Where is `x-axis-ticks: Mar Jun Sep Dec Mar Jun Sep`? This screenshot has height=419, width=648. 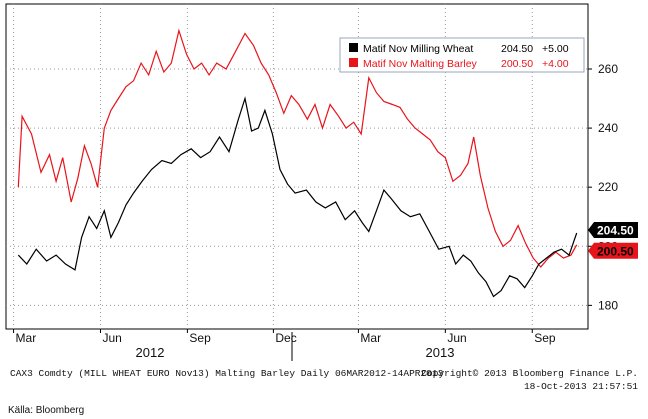
x-axis-ticks: Mar Jun Sep Dec Mar Jun Sep is located at coordinates (284, 337).